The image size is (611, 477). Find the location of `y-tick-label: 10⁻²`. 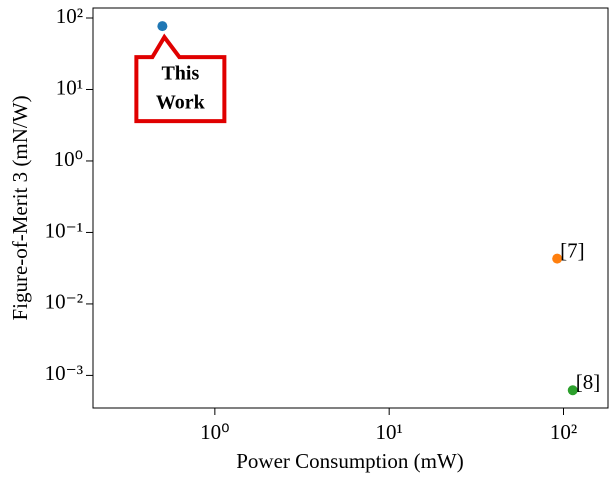

y-tick-label: 10⁻² is located at coordinates (64, 302).